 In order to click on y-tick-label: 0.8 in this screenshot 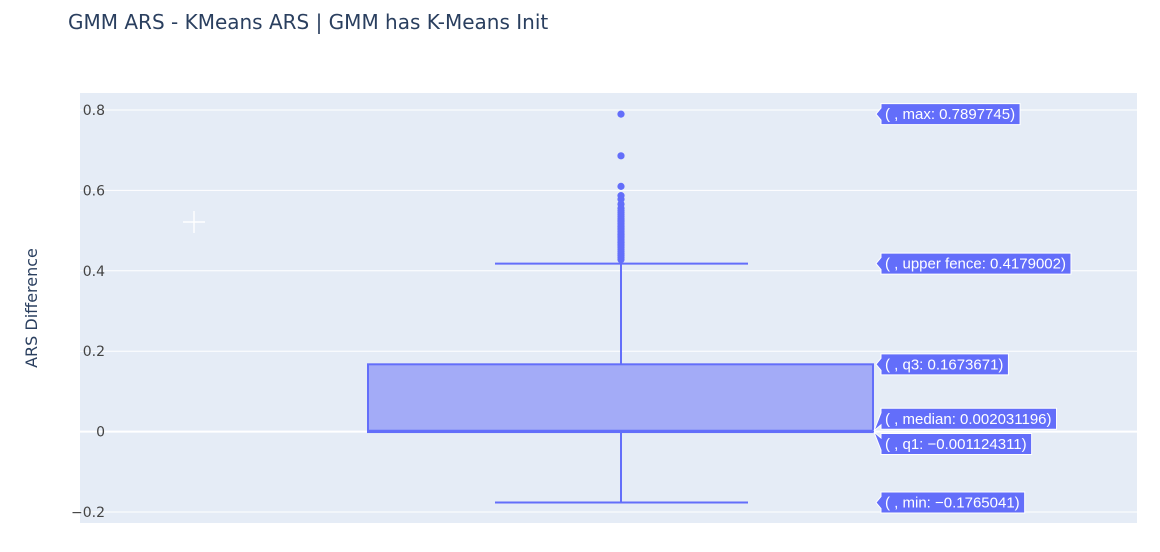, I will do `click(94, 111)`.